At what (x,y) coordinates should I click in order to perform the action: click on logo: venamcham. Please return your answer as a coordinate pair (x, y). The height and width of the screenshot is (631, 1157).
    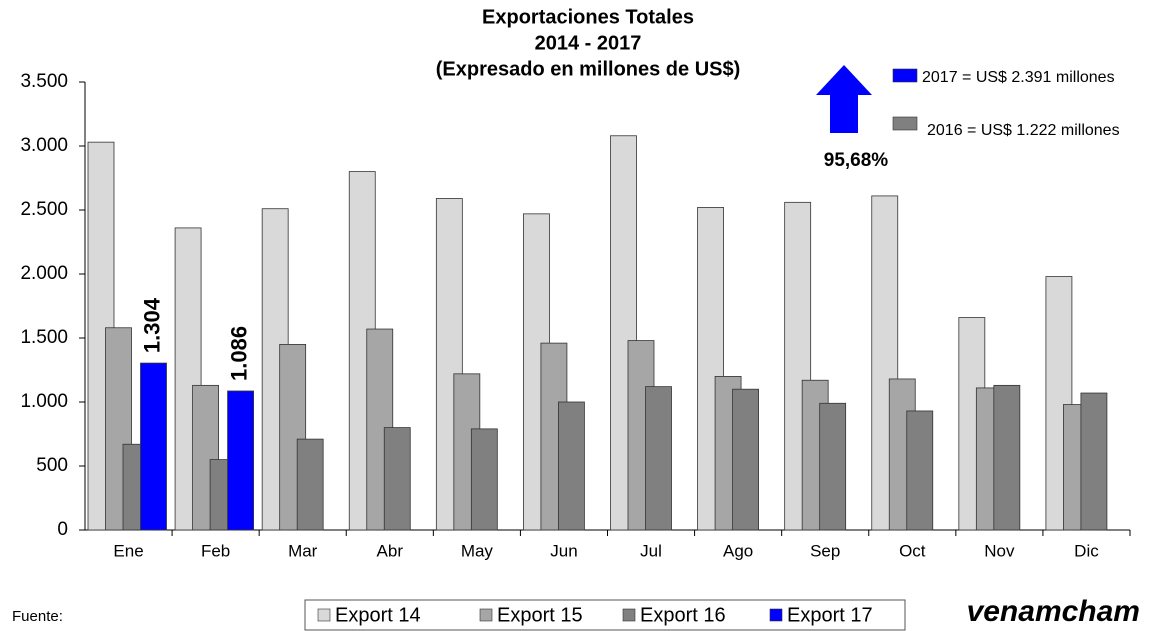
    Looking at the image, I should click on (1053, 611).